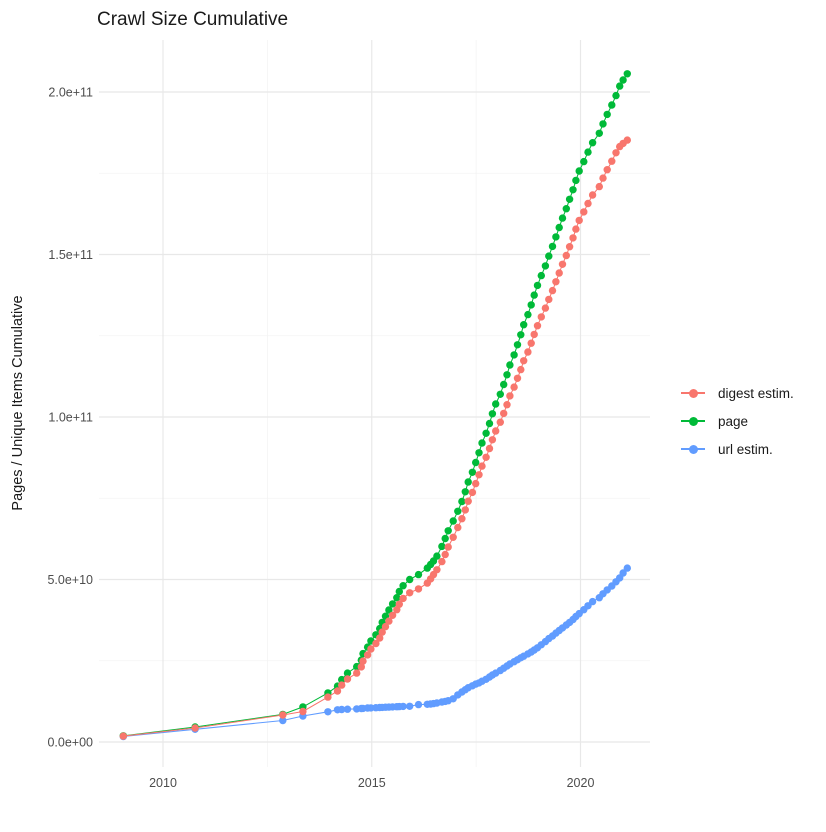 The width and height of the screenshot is (826, 832). Describe the element at coordinates (163, 783) in the screenshot. I see `x-tick-label: 2010` at that location.